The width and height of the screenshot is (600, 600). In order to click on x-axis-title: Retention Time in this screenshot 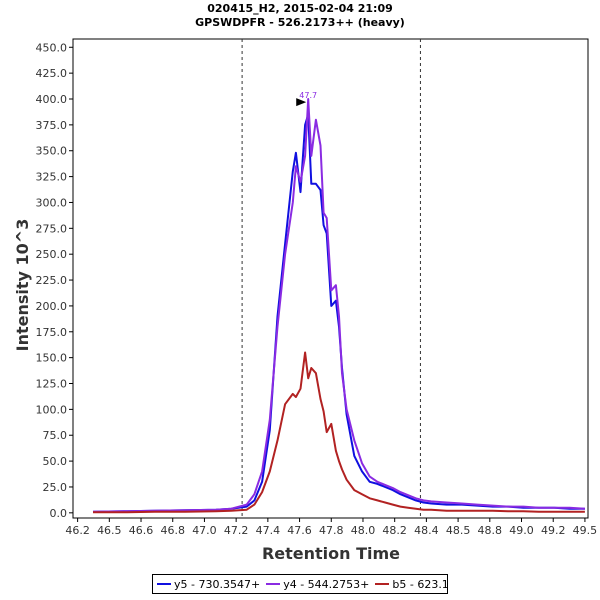, I will do `click(331, 553)`.